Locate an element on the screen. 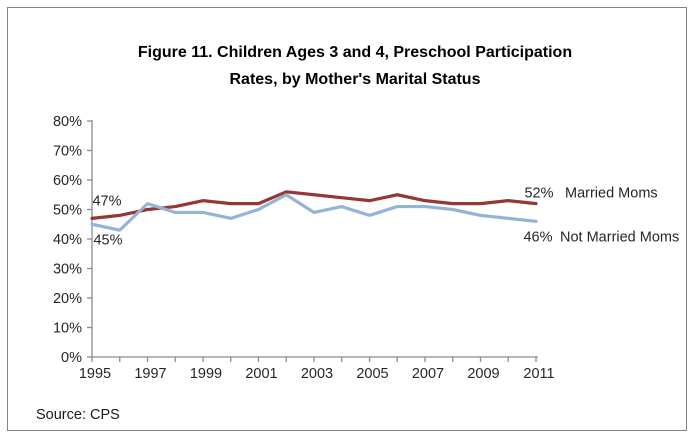 This screenshot has height=446, width=694. y-axis-tick-label: 10% is located at coordinates (67, 329).